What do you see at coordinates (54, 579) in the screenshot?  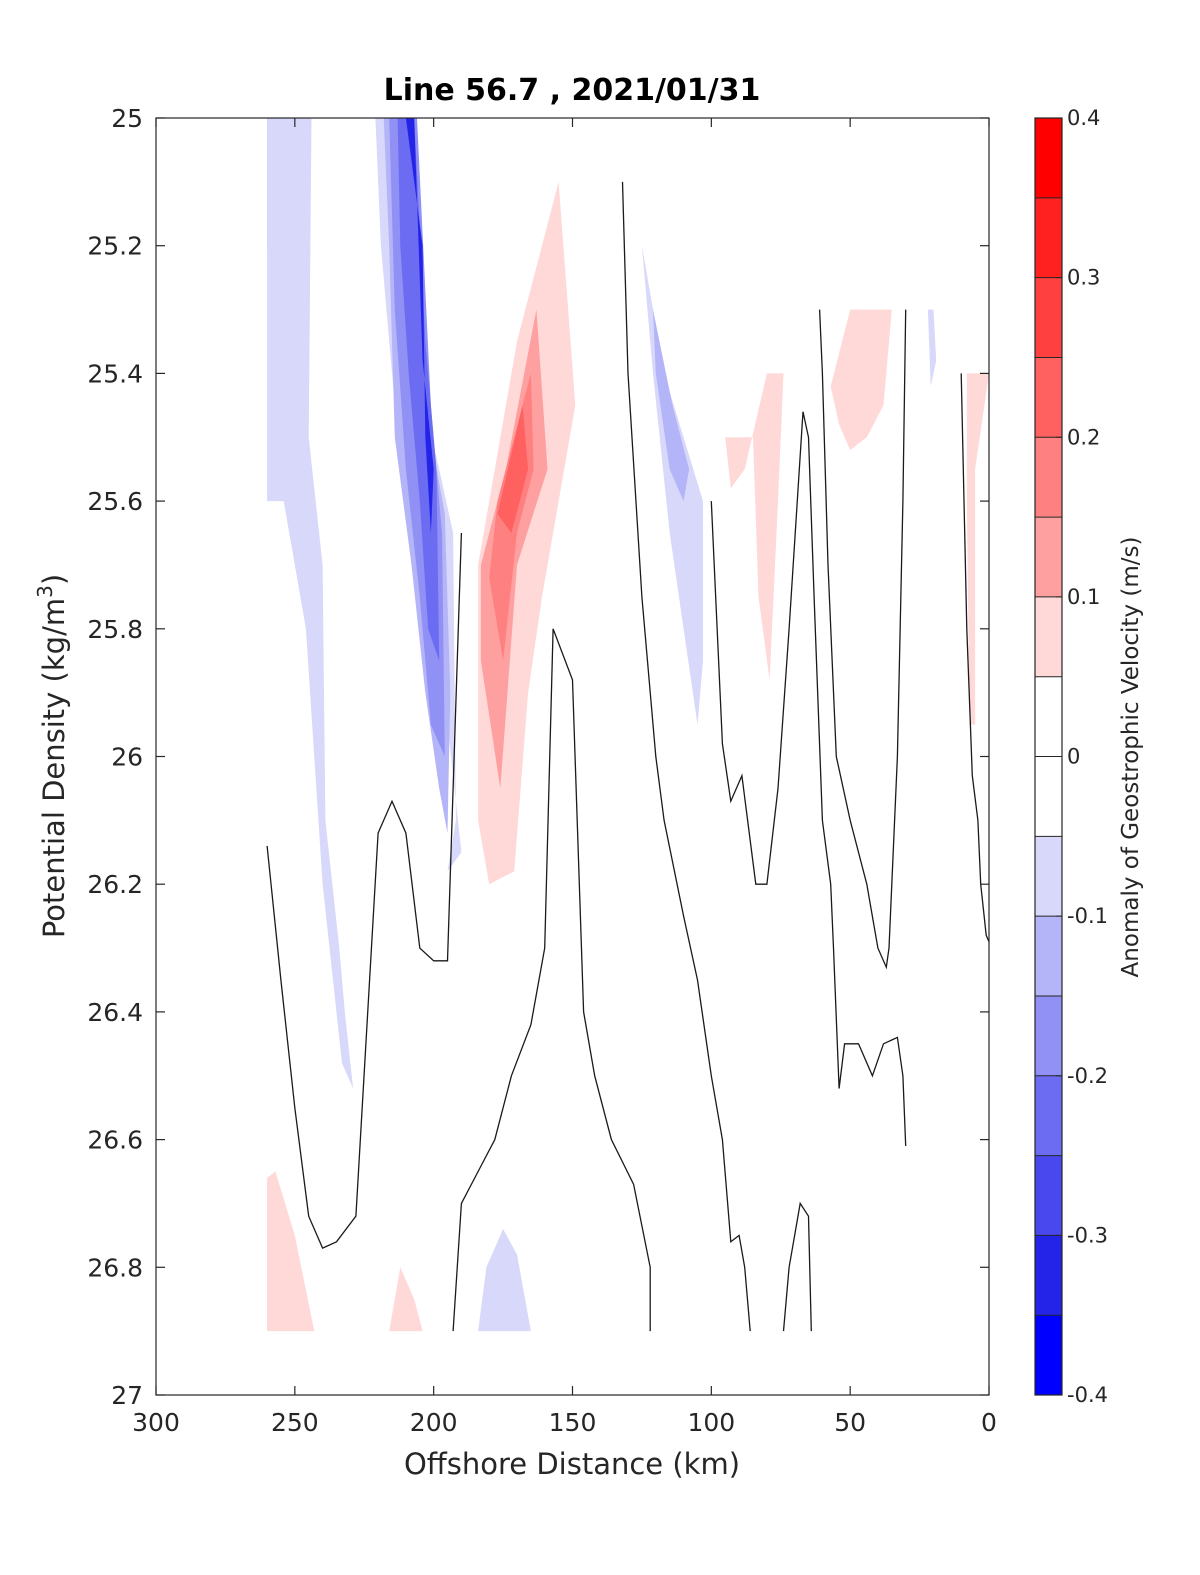 I see `y-axis-label-close: )` at bounding box center [54, 579].